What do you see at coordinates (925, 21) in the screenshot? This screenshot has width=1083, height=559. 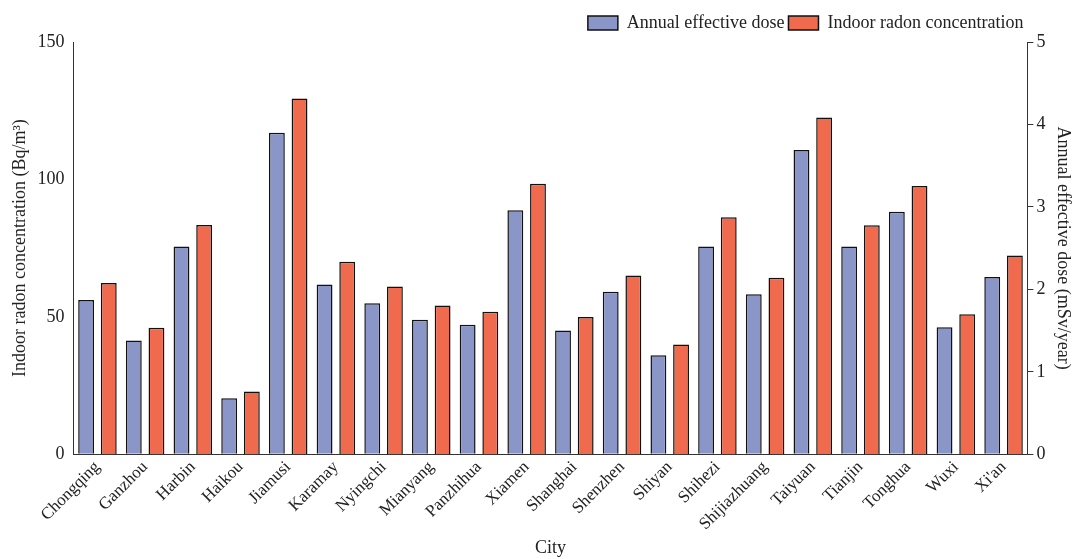 I see `legend-label: Indoor radon concentration` at bounding box center [925, 21].